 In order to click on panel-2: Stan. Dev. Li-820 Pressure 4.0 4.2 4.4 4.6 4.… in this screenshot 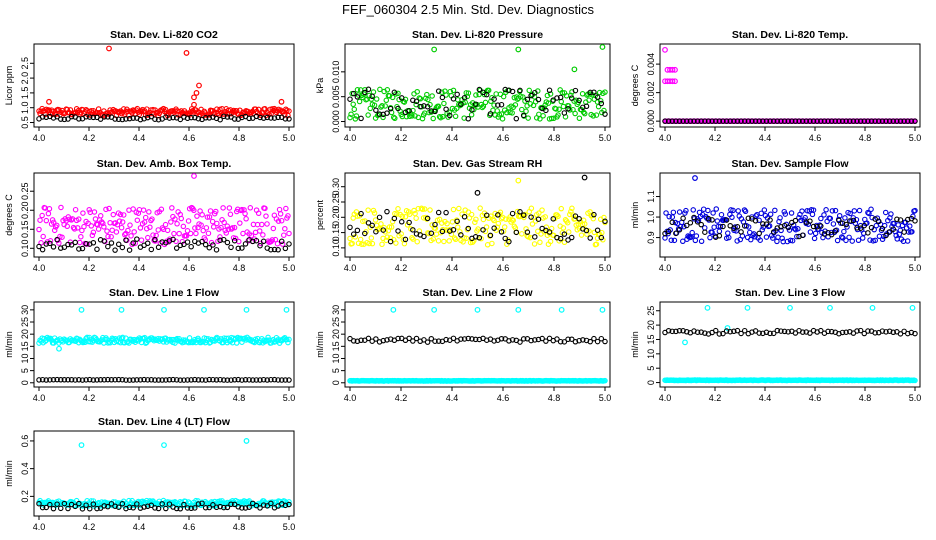, I will do `click(463, 86)`.